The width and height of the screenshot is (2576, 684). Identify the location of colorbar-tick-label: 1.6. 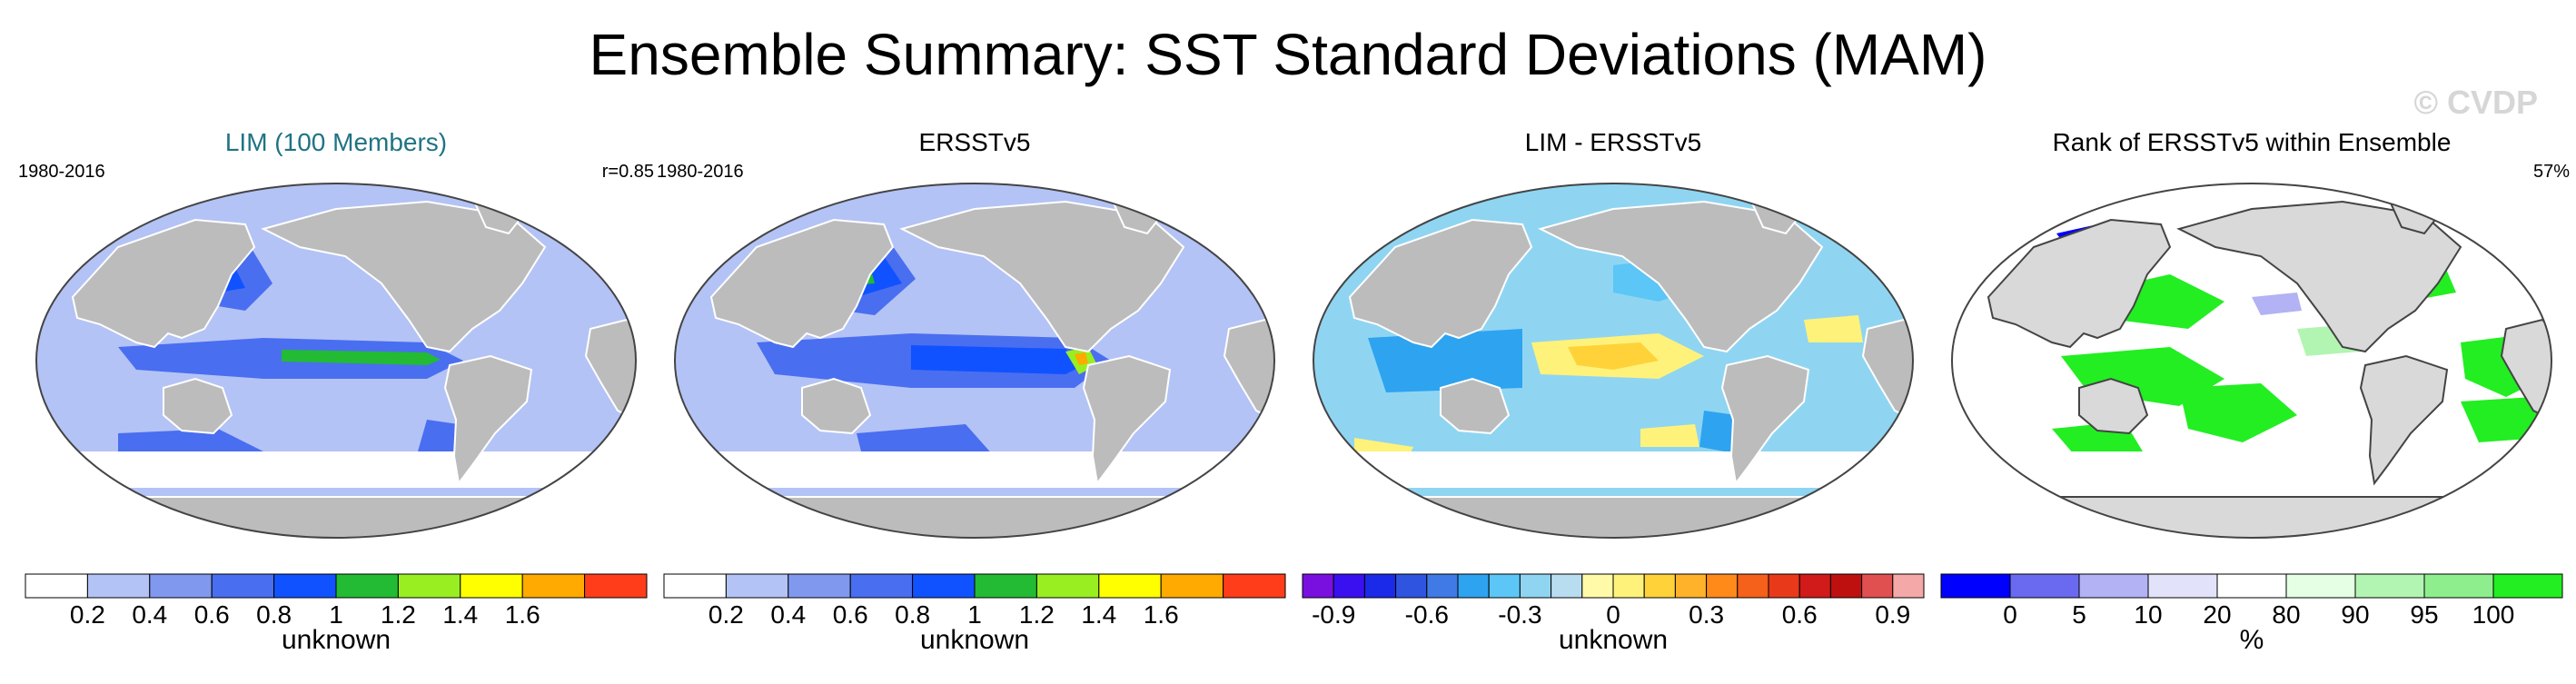
(522, 613).